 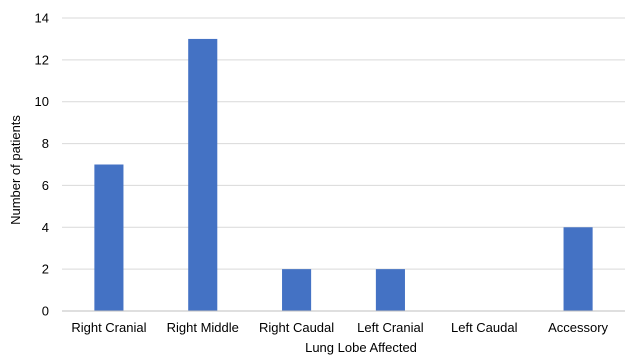 I want to click on x-axis-title: Lung Lobe Affected, so click(x=361, y=347).